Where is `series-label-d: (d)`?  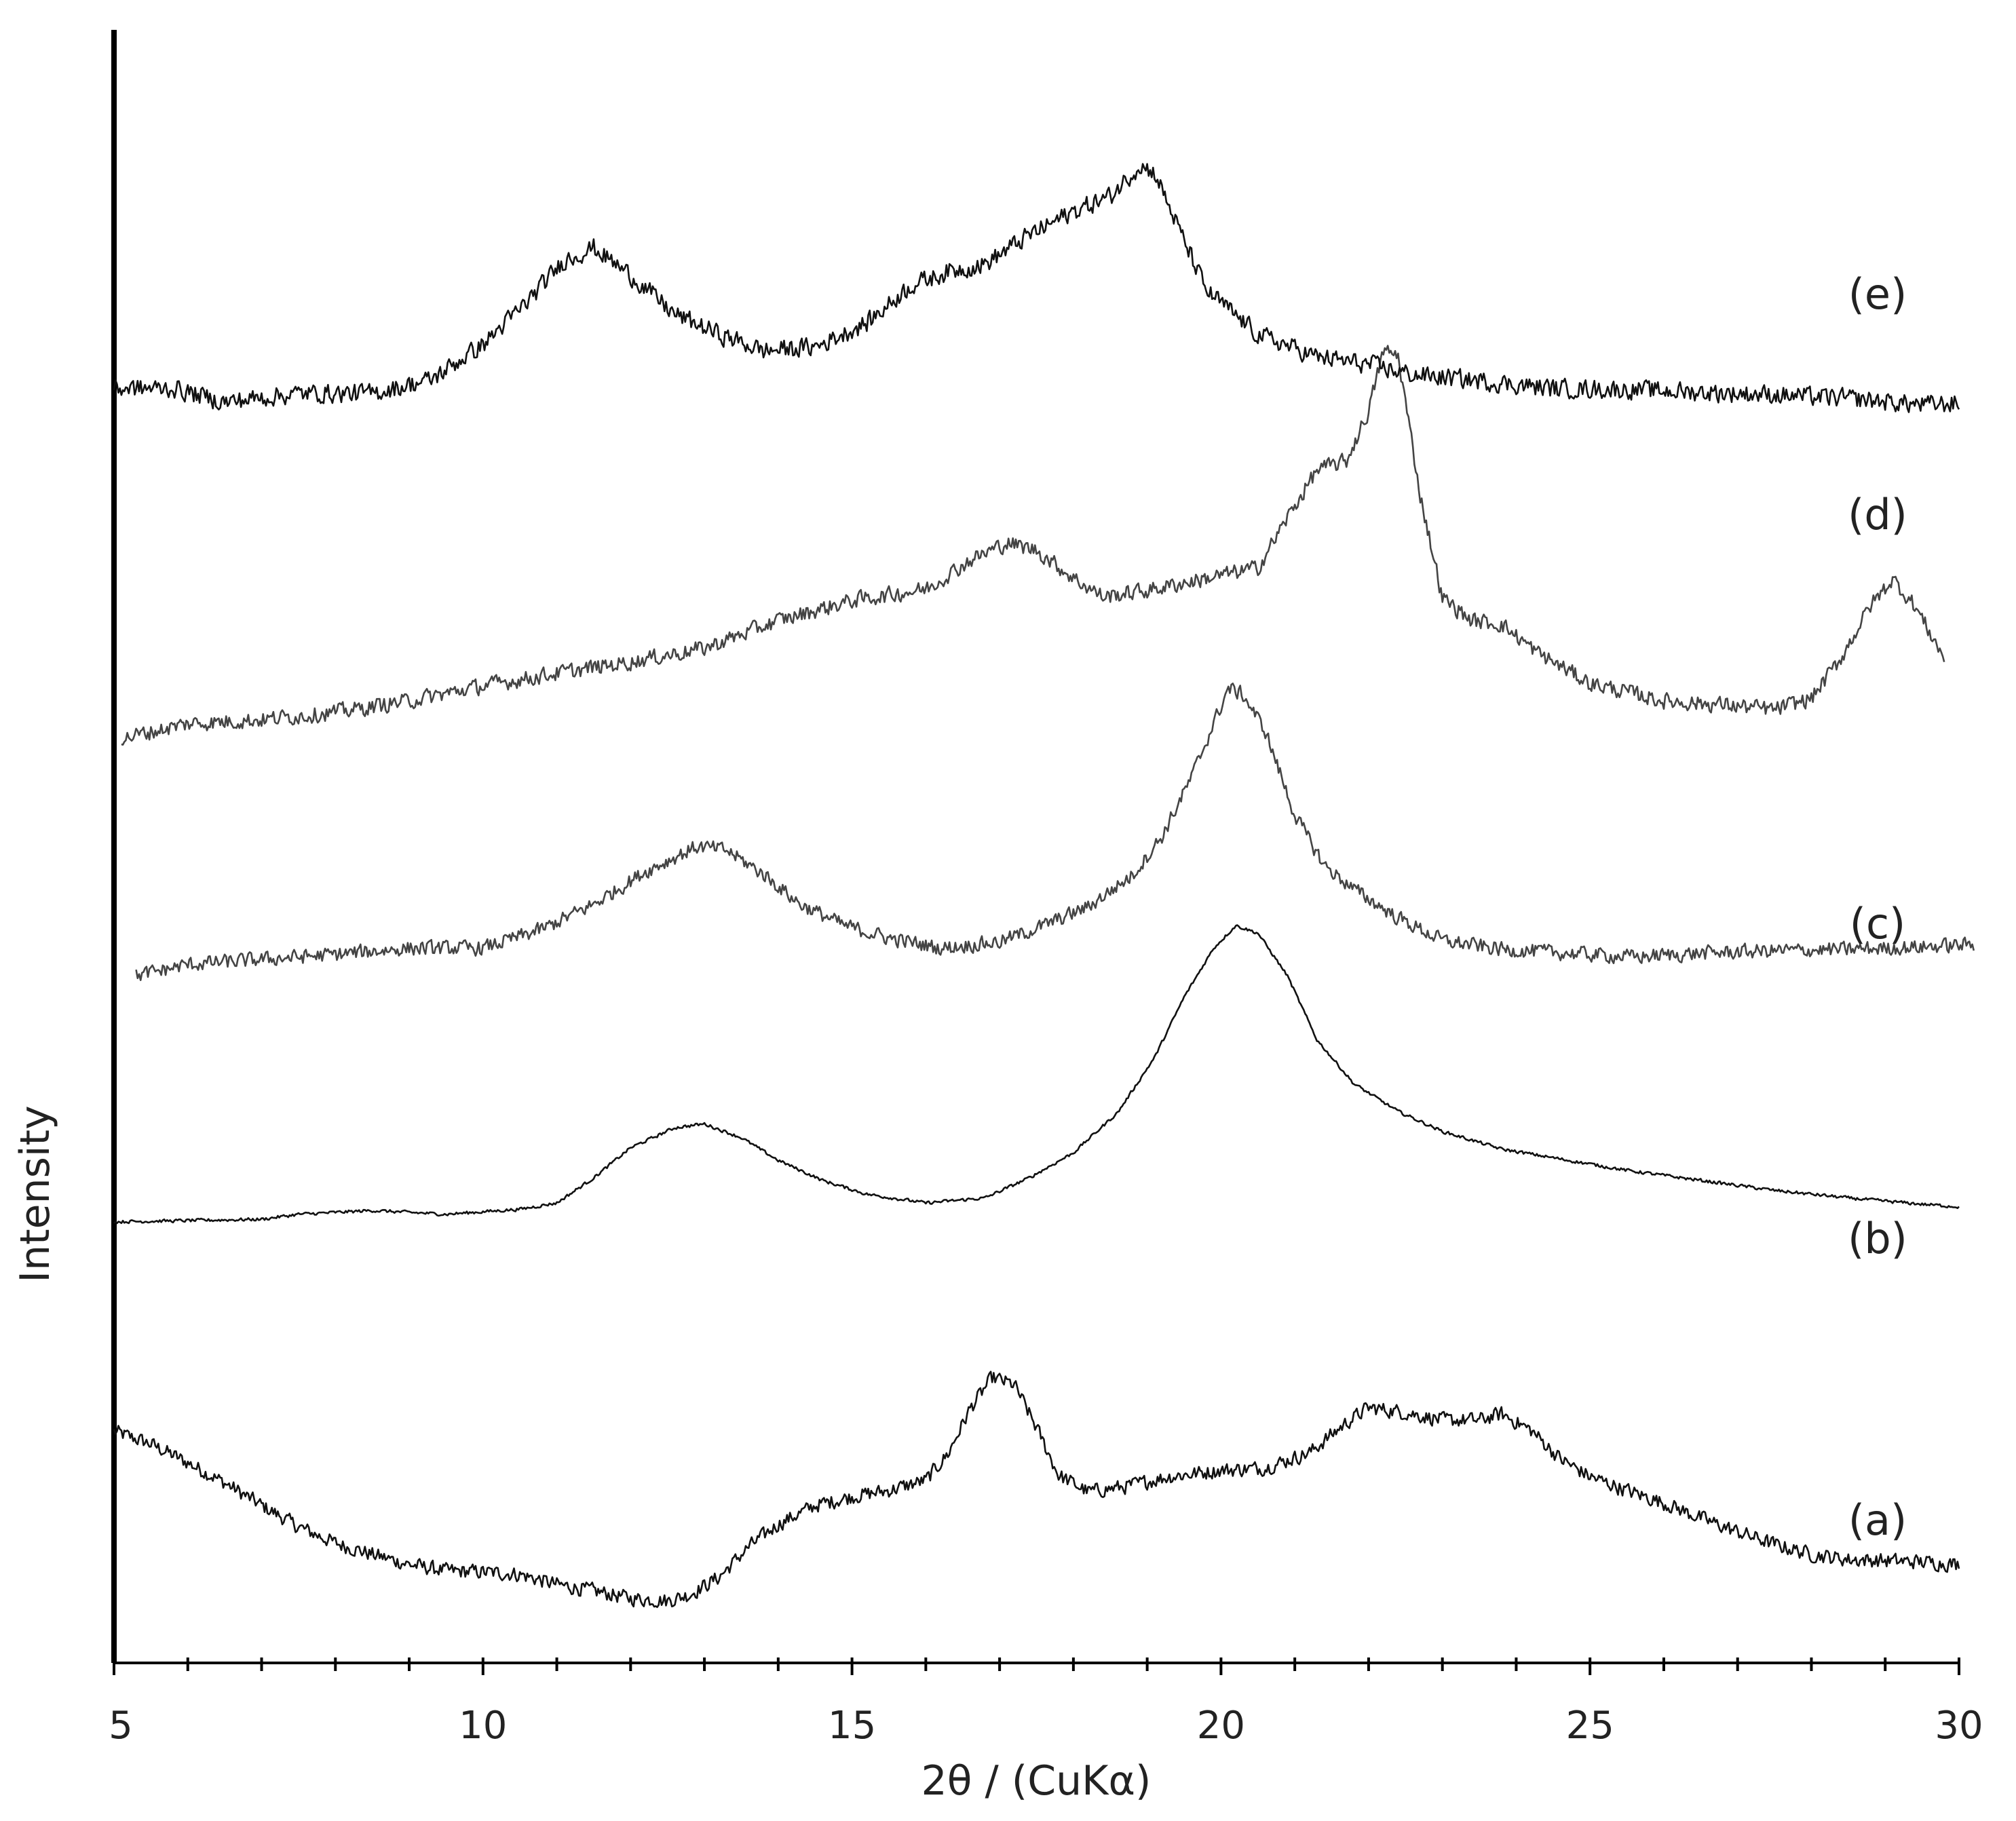
series-label-d: (d) is located at coordinates (1877, 515).